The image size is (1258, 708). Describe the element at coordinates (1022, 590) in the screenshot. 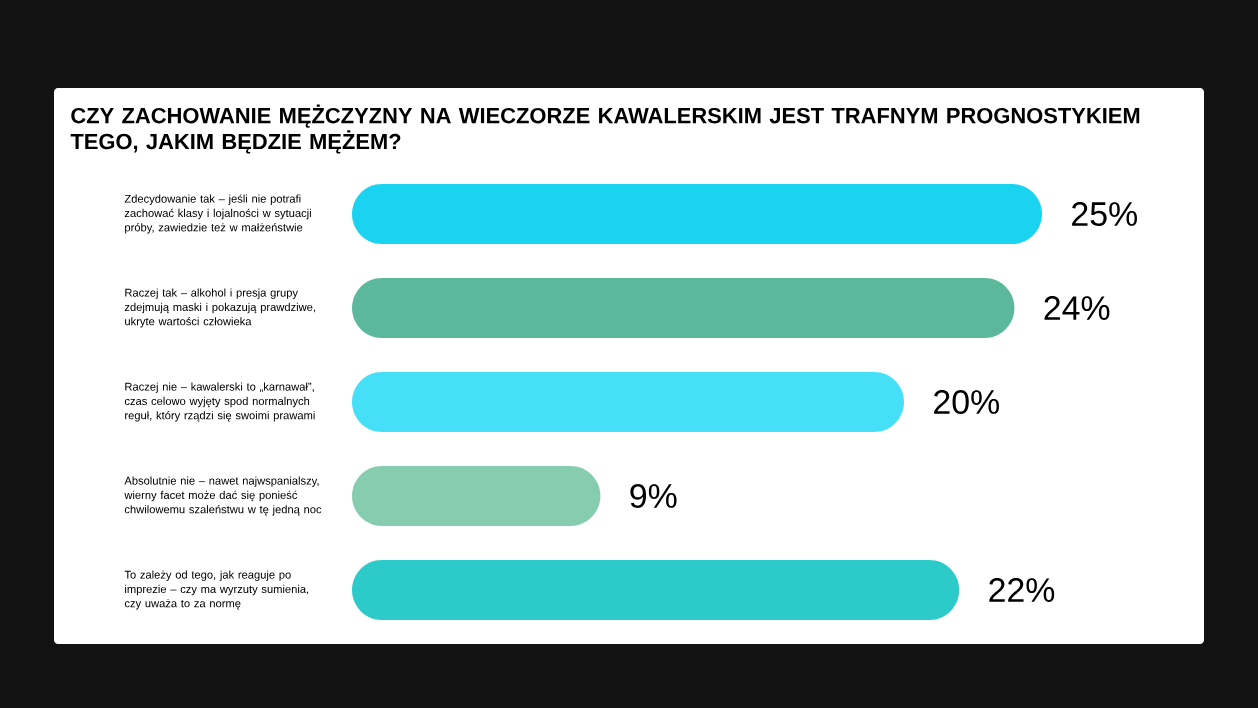

I see `data-label: 22%` at that location.